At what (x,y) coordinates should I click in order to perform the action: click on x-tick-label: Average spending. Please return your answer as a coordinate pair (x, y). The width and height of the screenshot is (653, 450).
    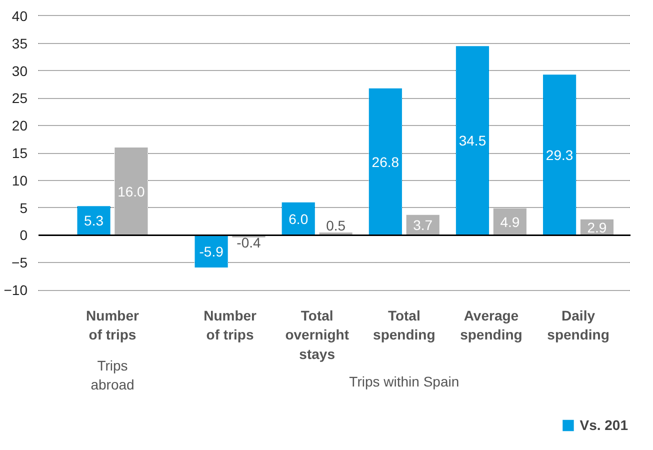
    Looking at the image, I should click on (491, 325).